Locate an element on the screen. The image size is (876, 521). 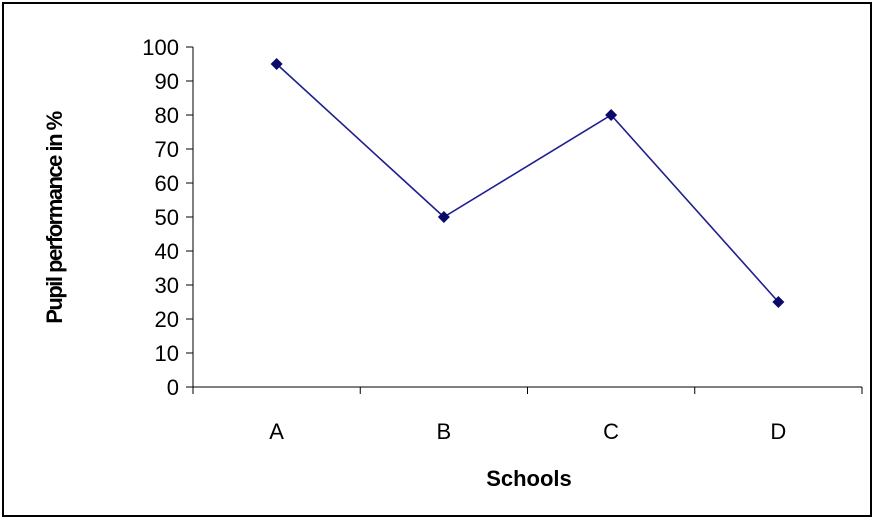
y-tick-label: 30 is located at coordinates (167, 285).